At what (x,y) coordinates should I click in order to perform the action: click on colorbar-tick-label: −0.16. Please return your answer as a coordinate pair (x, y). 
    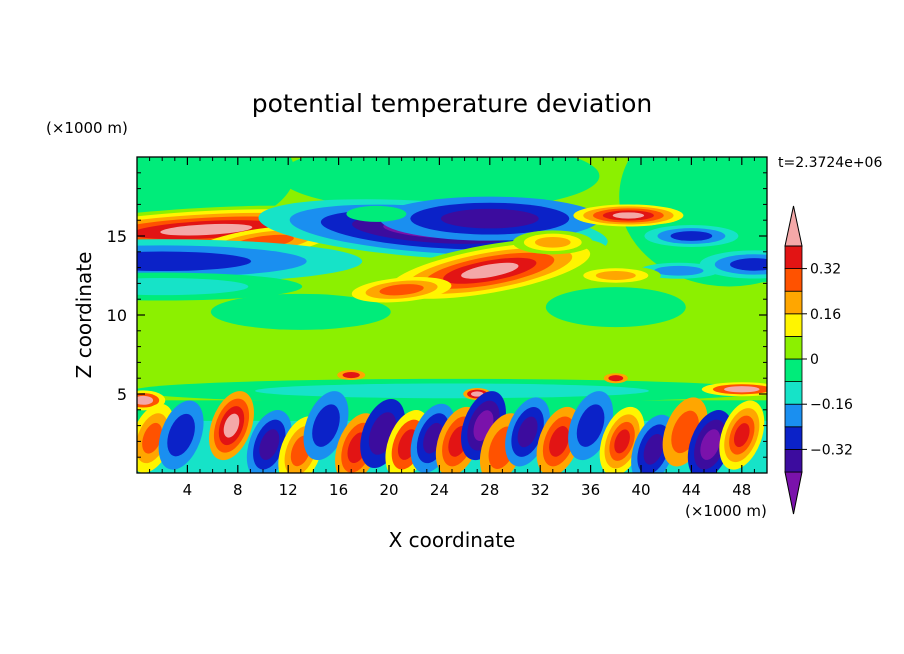
    Looking at the image, I should click on (831, 405).